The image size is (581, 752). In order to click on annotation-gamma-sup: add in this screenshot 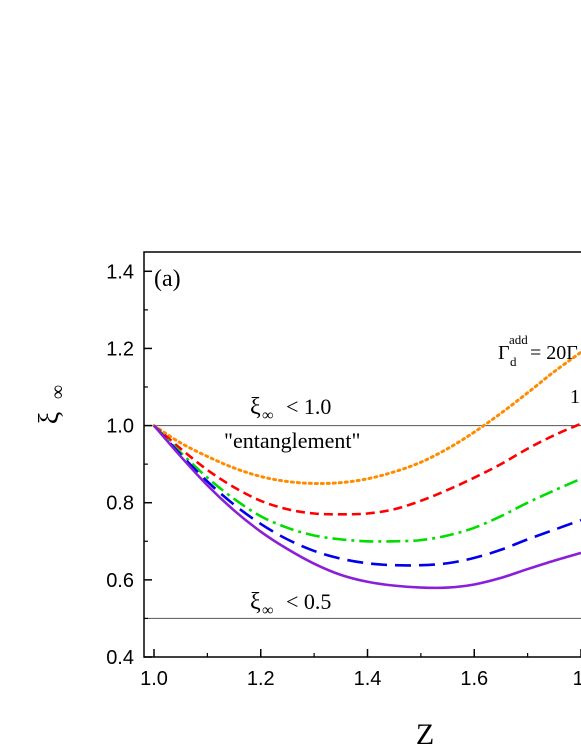, I will do `click(518, 339)`.